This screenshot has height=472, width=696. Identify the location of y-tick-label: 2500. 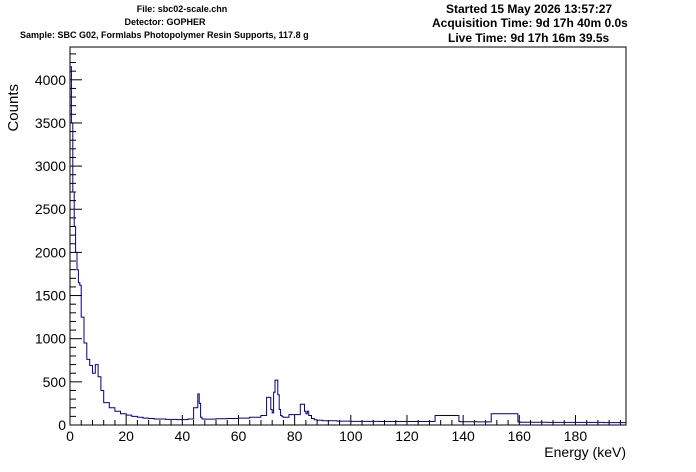
(50, 209).